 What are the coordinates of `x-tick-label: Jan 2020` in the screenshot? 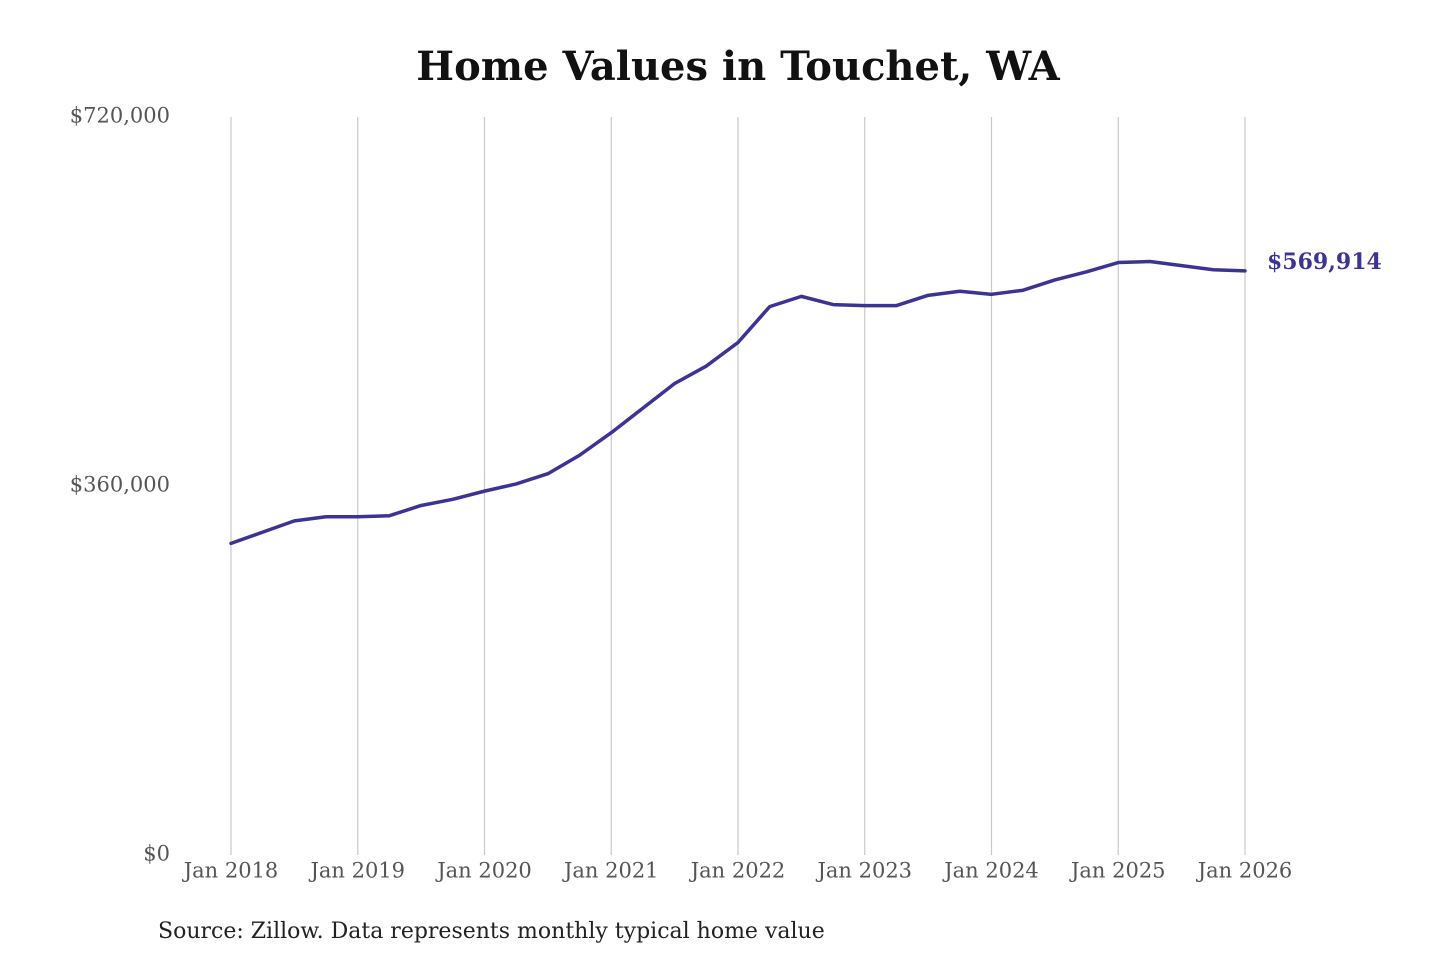 It's located at (483, 871).